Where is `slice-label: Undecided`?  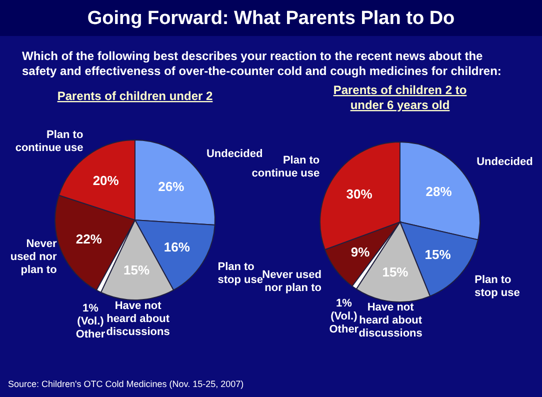 slice-label: Undecided is located at coordinates (504, 162).